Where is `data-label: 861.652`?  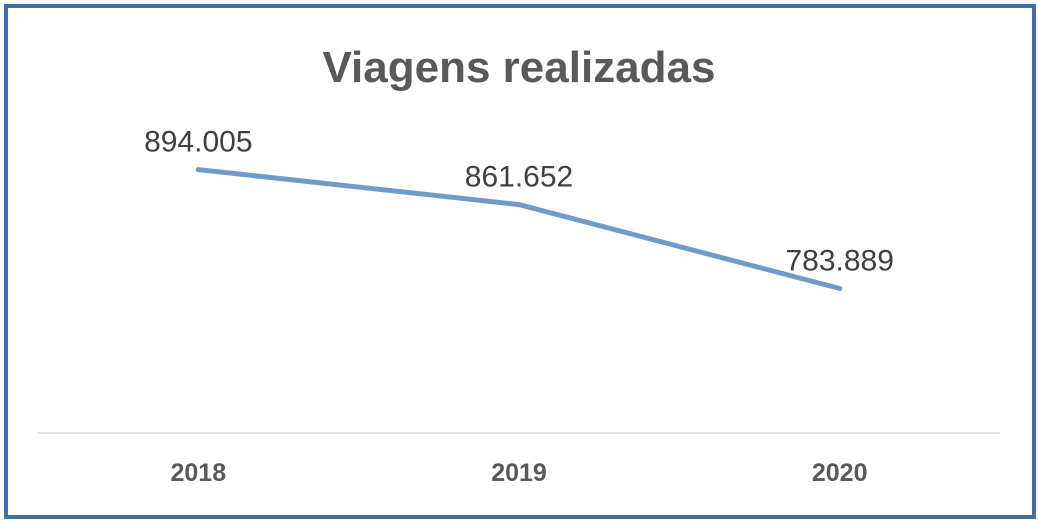
data-label: 861.652 is located at coordinates (519, 177).